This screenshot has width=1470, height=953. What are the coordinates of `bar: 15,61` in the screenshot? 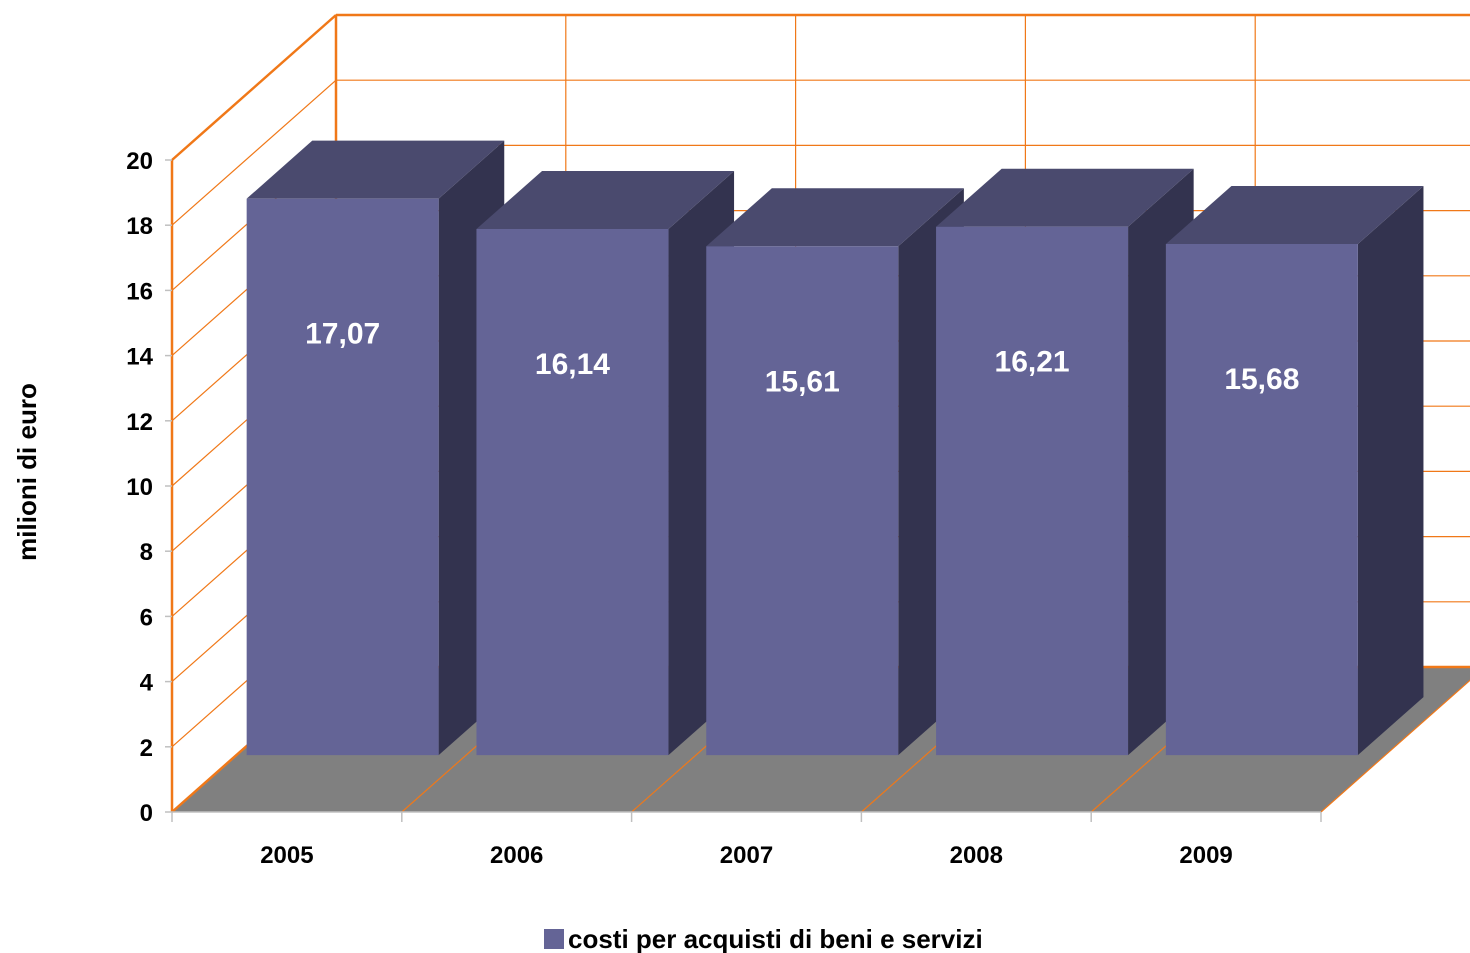 It's located at (835, 472).